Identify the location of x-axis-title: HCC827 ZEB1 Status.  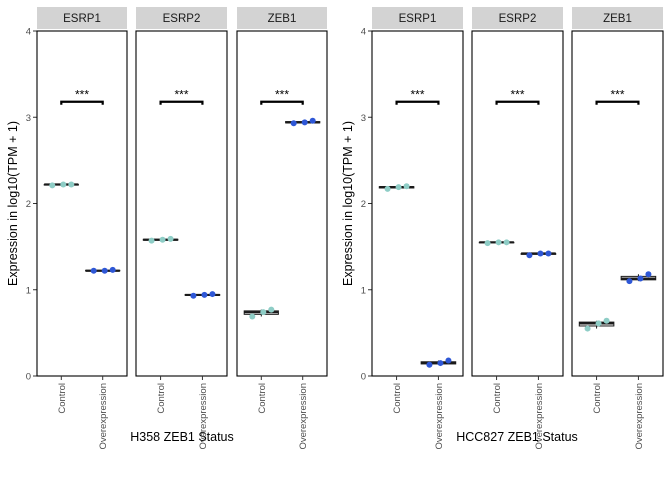
(517, 437).